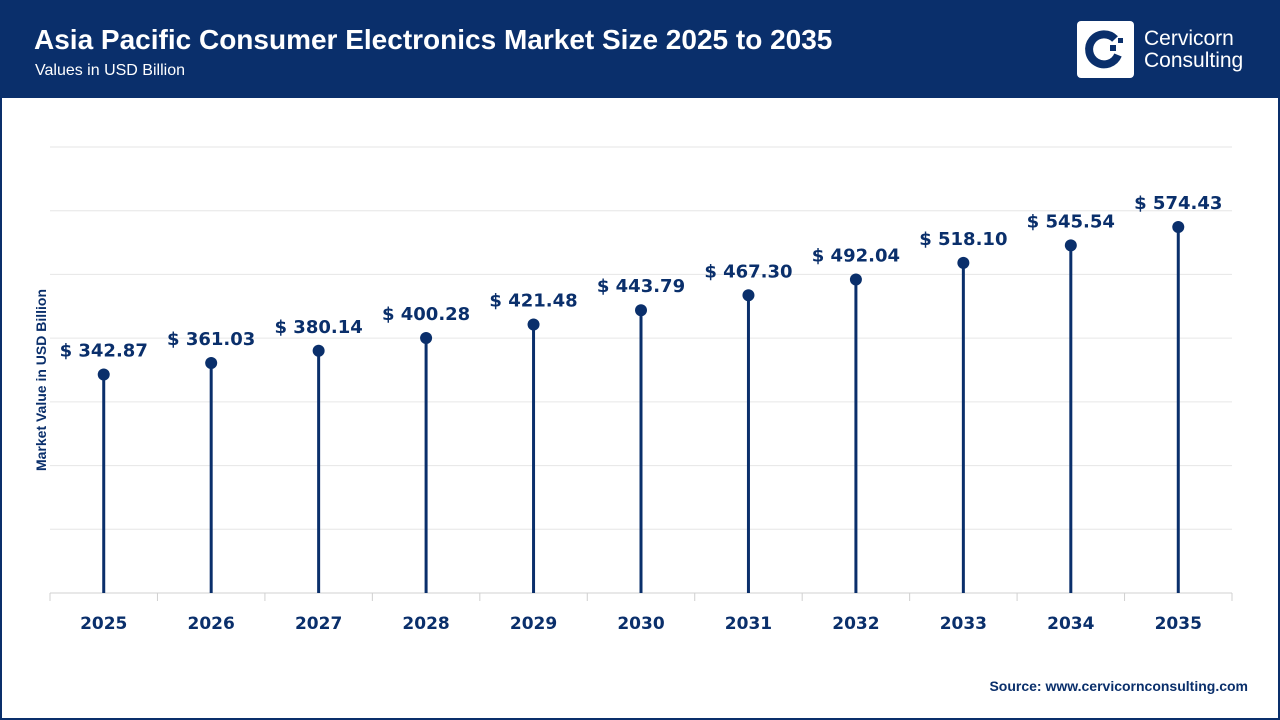 The image size is (1280, 720). I want to click on data-label: $ 545.54, so click(1071, 221).